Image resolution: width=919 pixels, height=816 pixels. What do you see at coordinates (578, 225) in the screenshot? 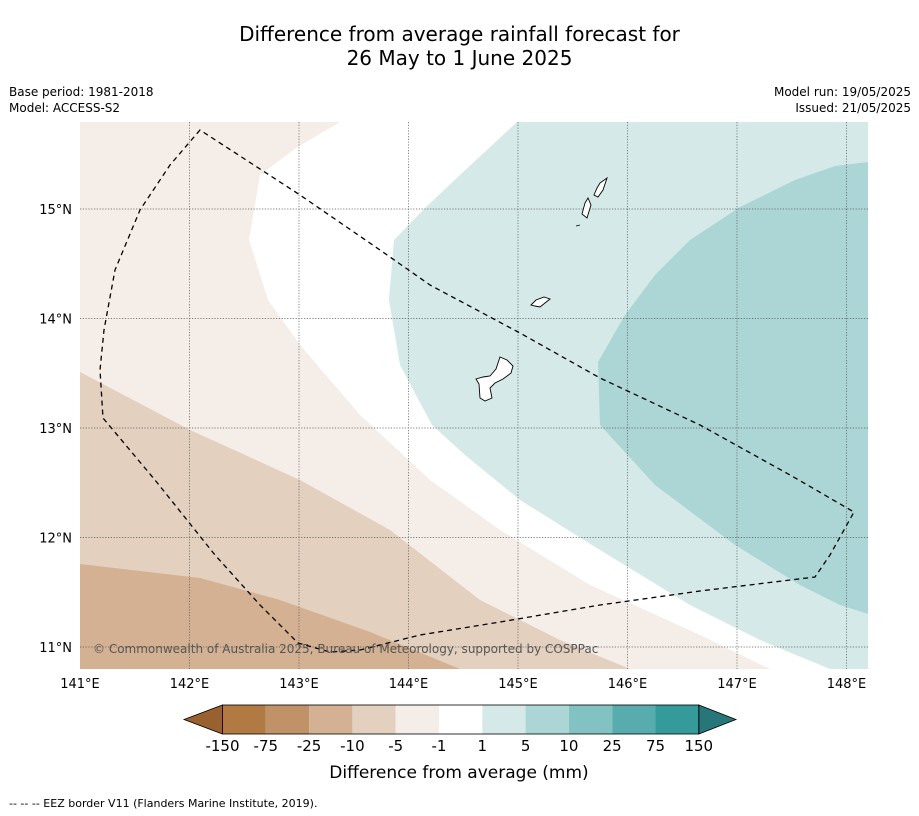
I see `aguijan-island-outline` at bounding box center [578, 225].